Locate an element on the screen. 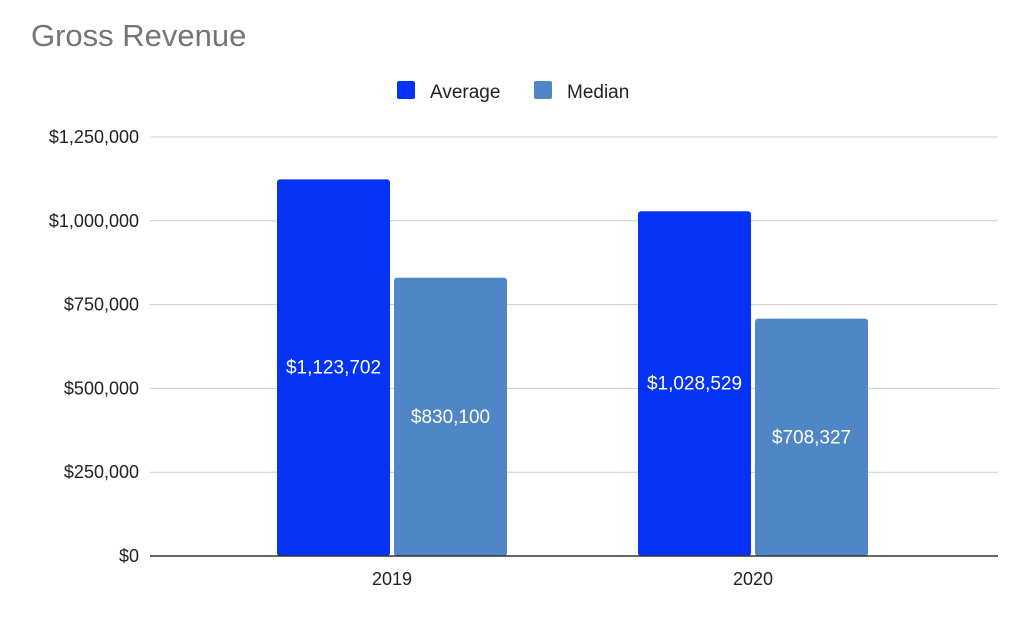 The image size is (1024, 617). bar-median-2020 is located at coordinates (811, 437).